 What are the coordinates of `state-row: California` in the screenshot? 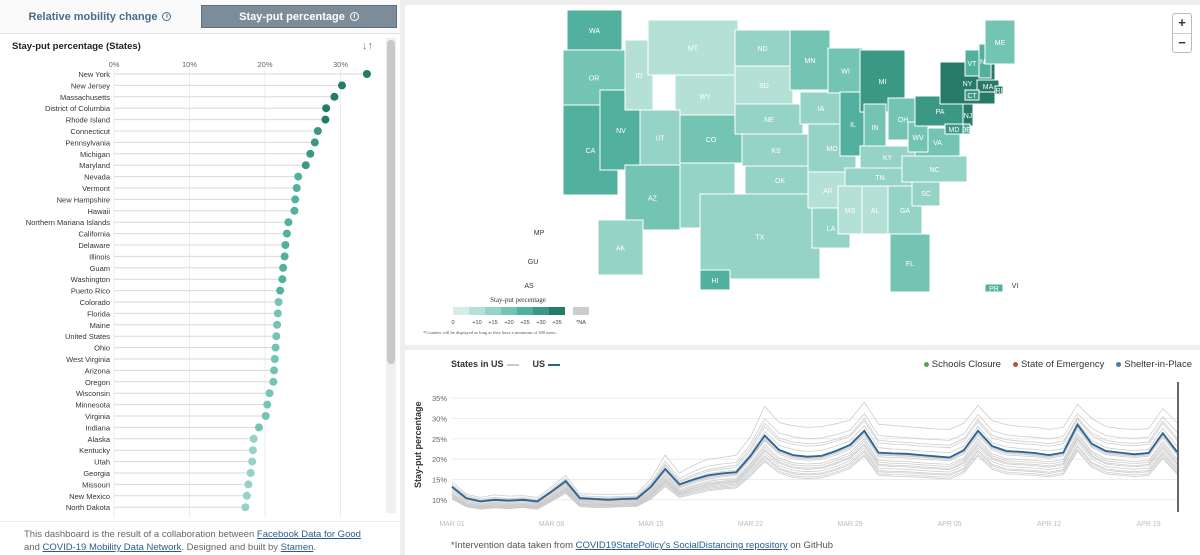 It's located at (184, 234).